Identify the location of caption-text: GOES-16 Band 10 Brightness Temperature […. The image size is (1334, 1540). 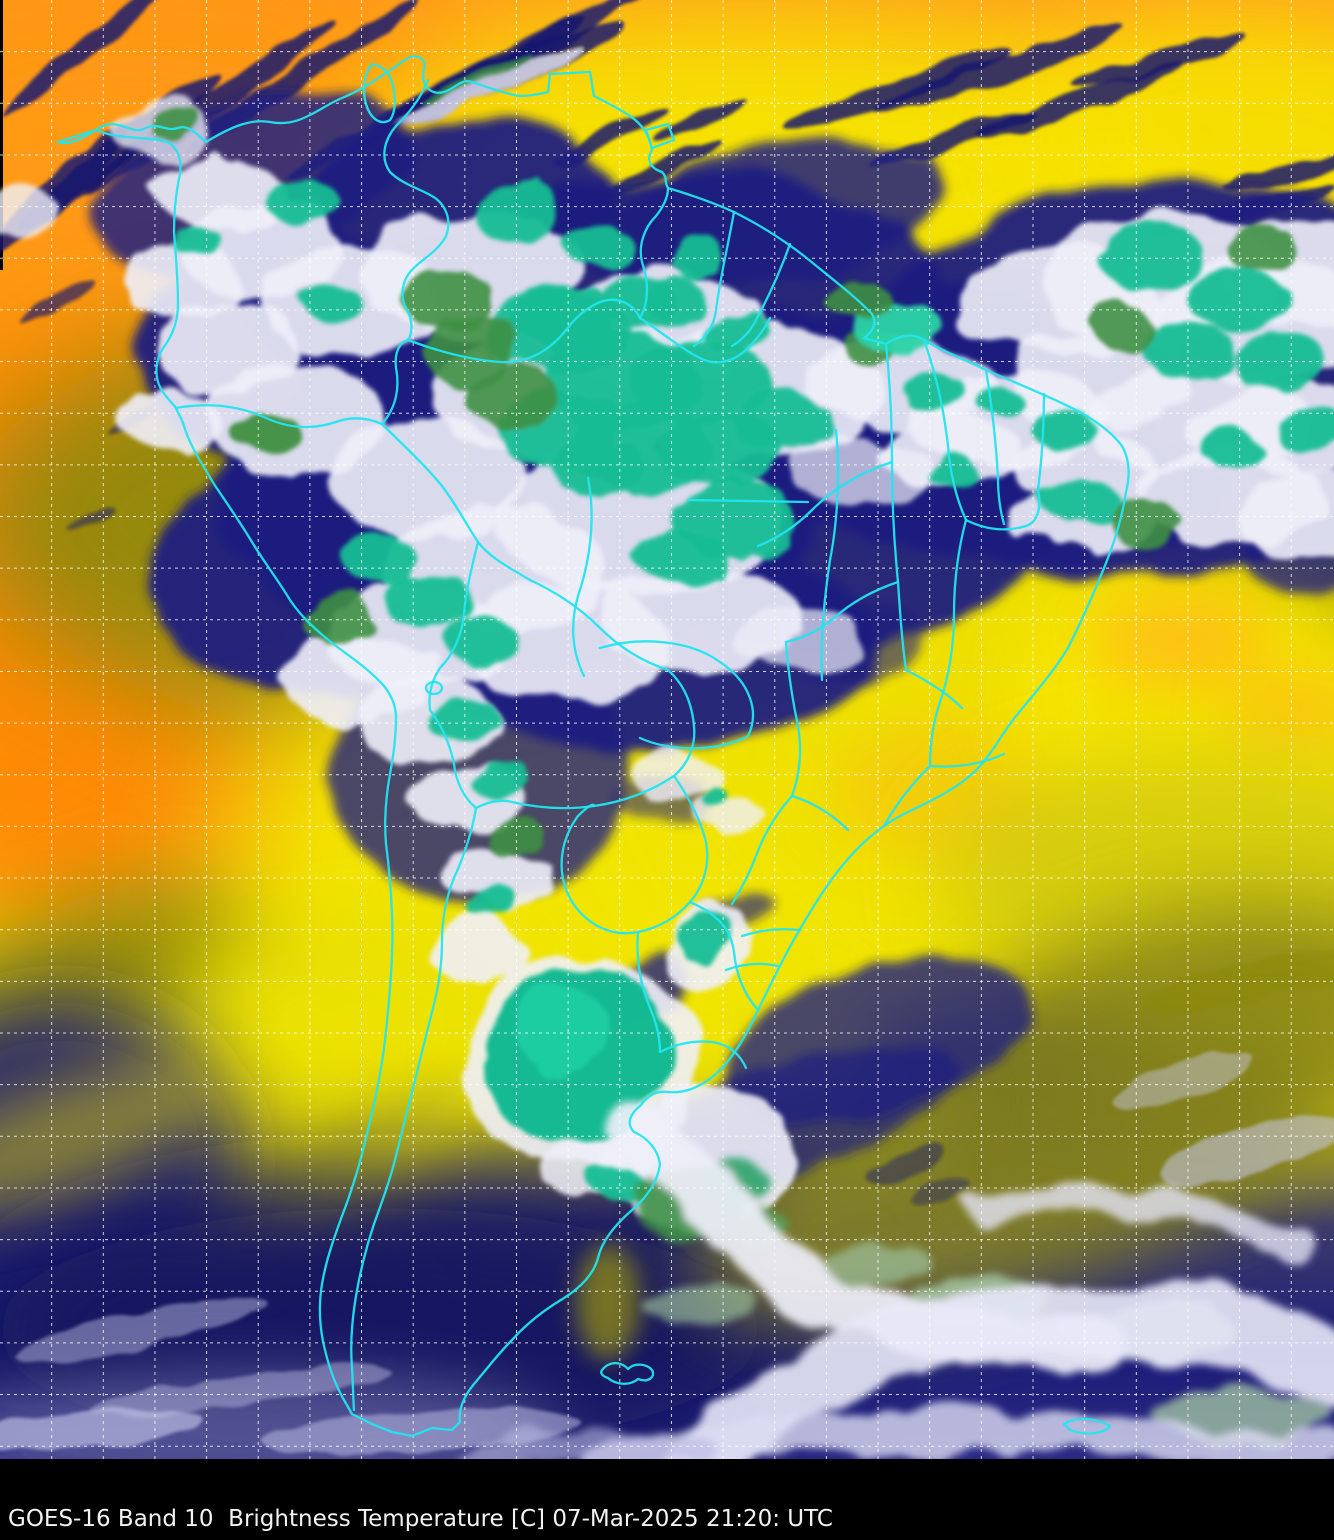
(420, 1519).